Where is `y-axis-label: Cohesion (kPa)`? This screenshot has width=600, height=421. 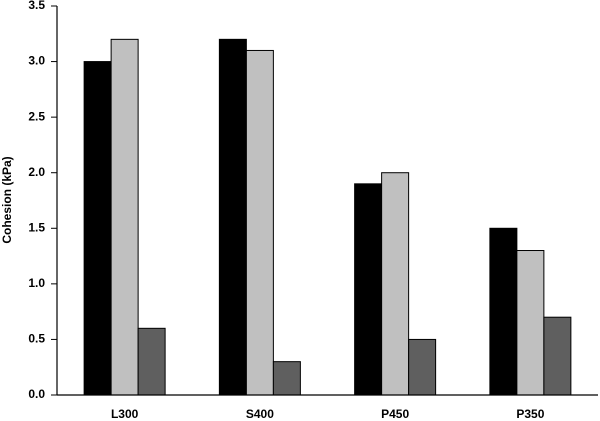 y-axis-label: Cohesion (kPa) is located at coordinates (7, 199).